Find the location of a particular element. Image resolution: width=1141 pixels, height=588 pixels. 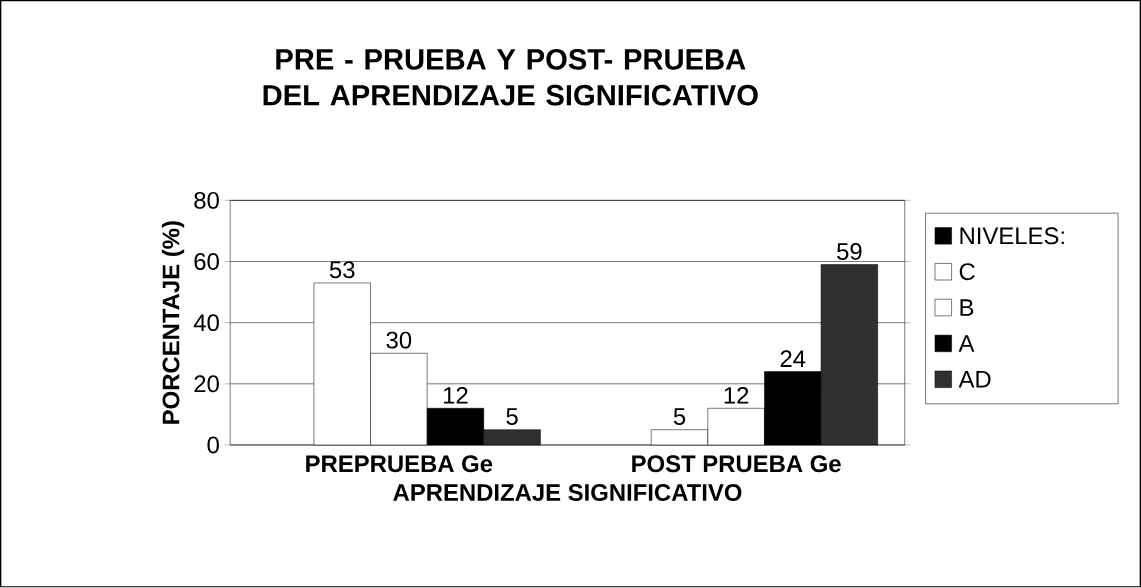

data-label: 59 is located at coordinates (849, 252).